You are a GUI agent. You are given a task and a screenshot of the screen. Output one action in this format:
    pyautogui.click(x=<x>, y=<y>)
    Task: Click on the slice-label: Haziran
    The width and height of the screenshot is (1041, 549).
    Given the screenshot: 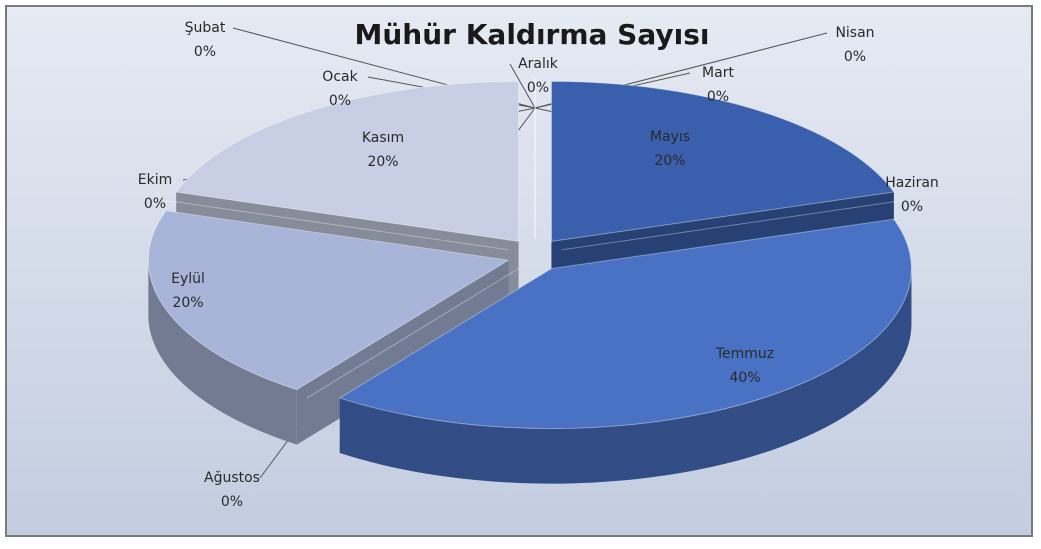 What is the action you would take?
    pyautogui.click(x=912, y=183)
    